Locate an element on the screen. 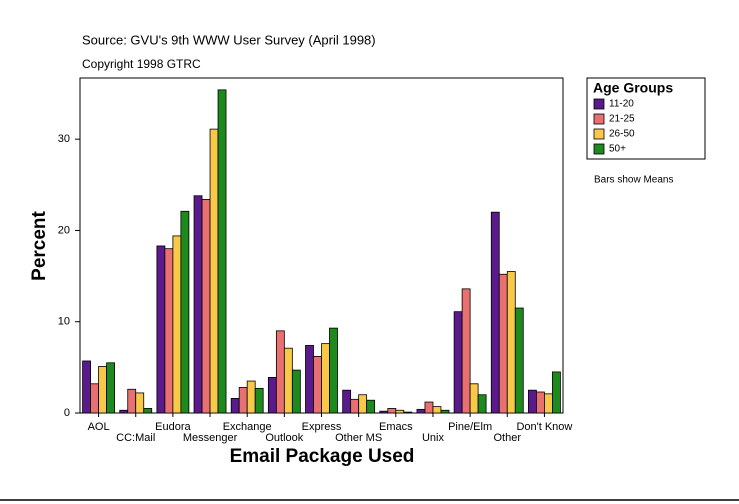 This screenshot has width=739, height=504. note: Bars show Means is located at coordinates (633, 180).